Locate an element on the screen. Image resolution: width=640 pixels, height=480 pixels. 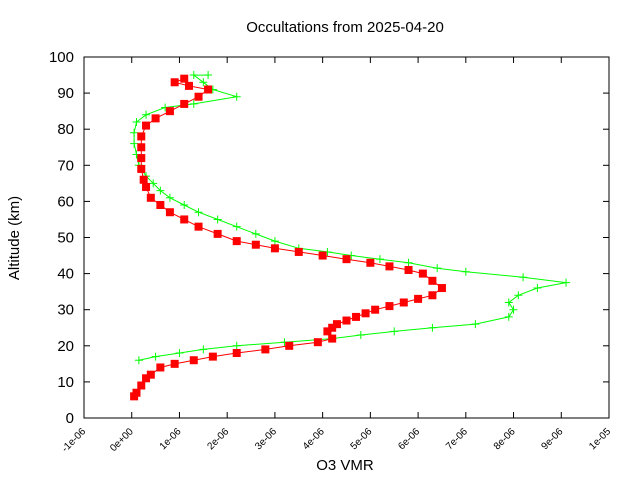
x-tick-label: 3e-06 is located at coordinates (266, 439).